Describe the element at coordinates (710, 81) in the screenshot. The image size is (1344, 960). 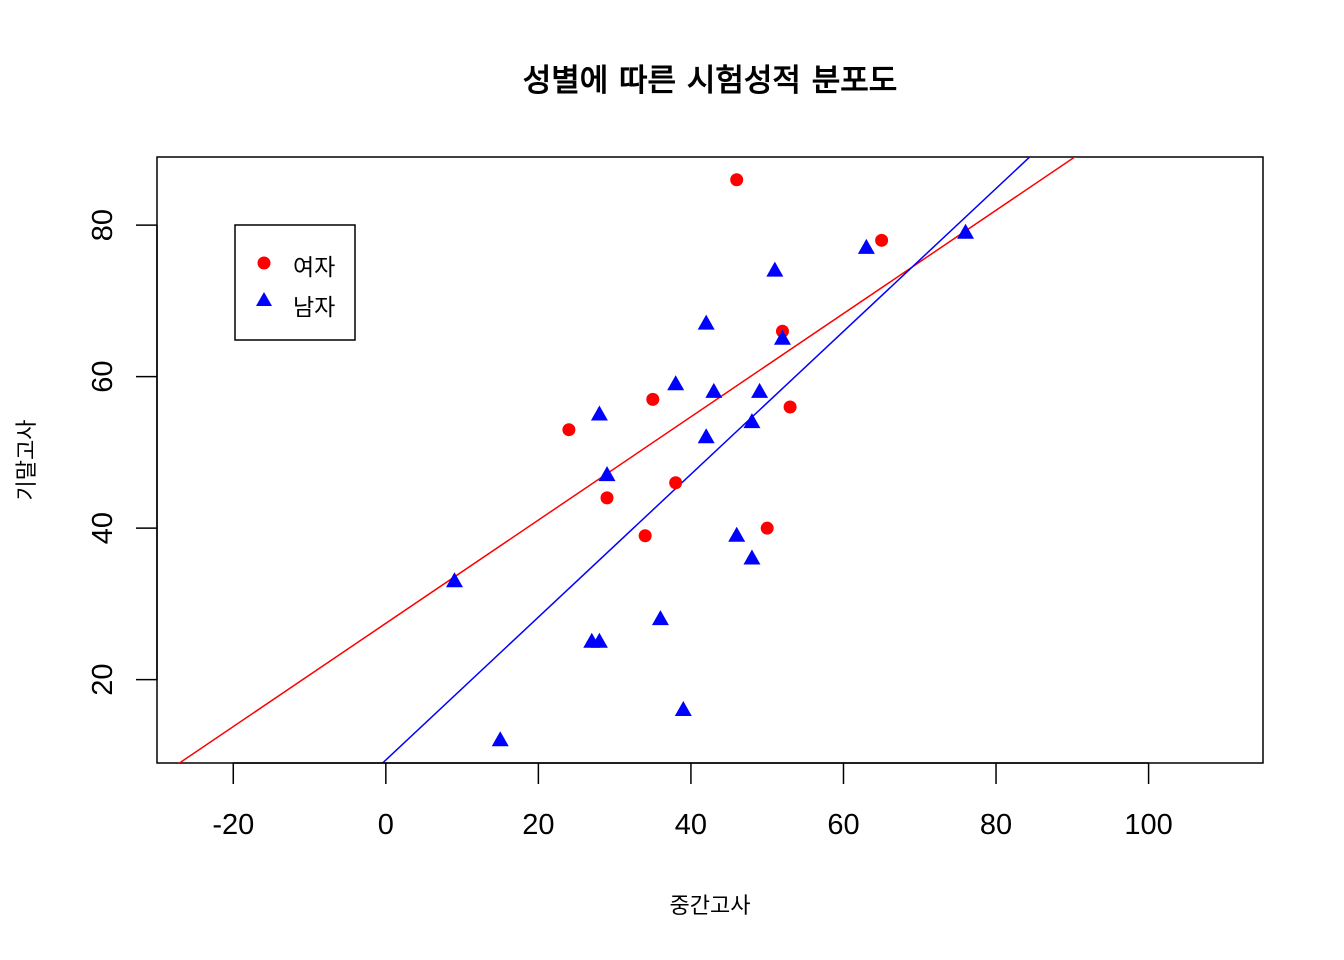
I see `chart-title: 성별에 따른 시험성적 분포도` at that location.